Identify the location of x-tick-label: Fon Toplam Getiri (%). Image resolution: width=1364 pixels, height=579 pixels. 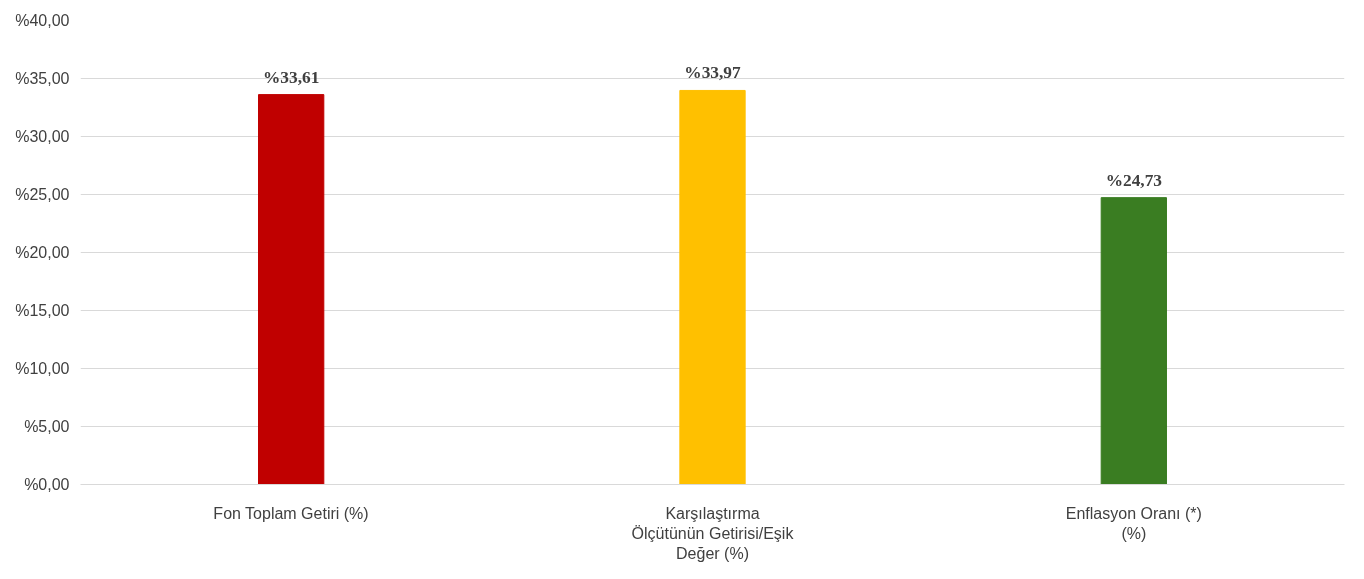
(291, 513).